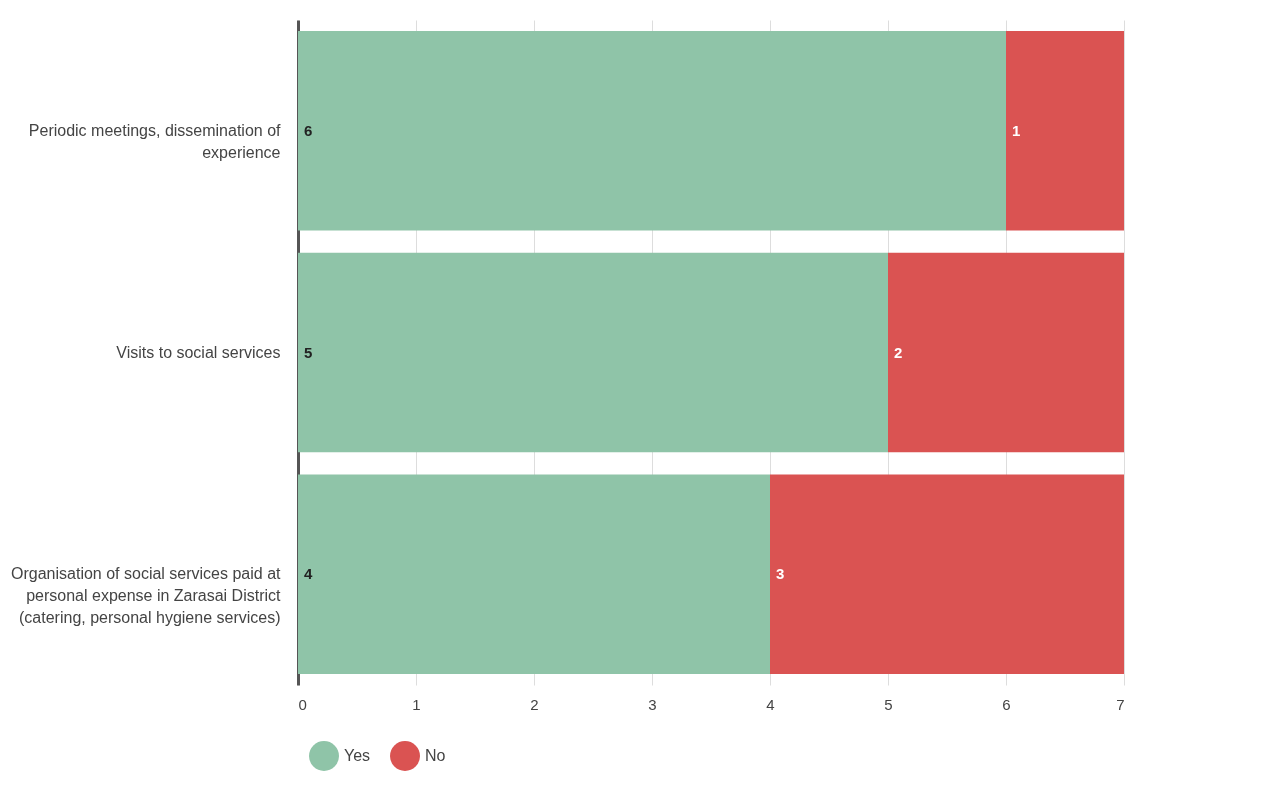 The width and height of the screenshot is (1263, 787). What do you see at coordinates (652, 704) in the screenshot?
I see `x-tick-label: 3` at bounding box center [652, 704].